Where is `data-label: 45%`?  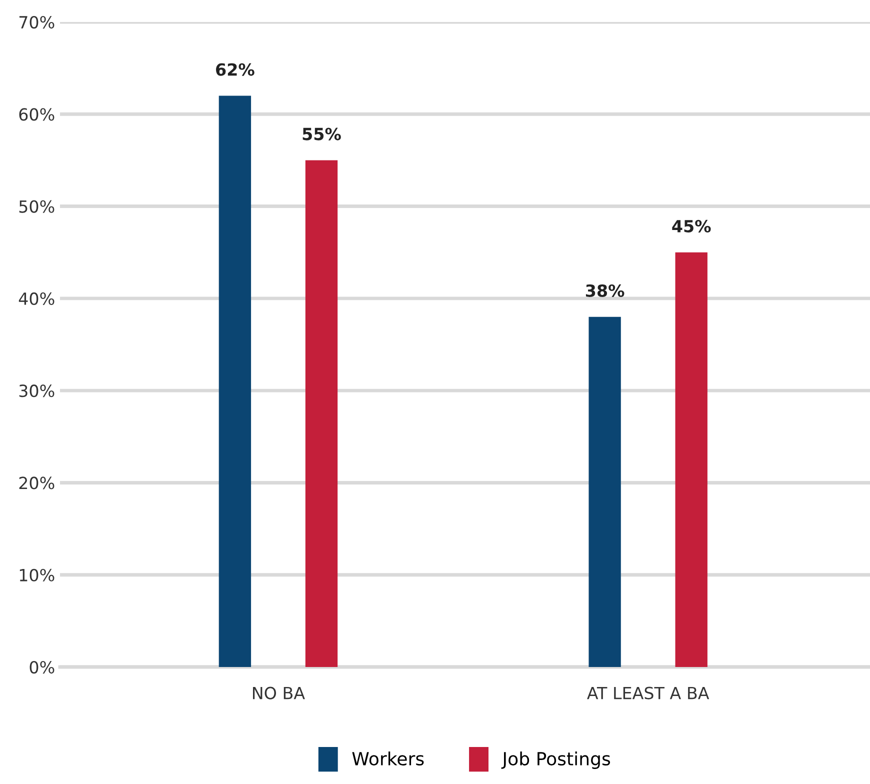 data-label: 45% is located at coordinates (691, 226).